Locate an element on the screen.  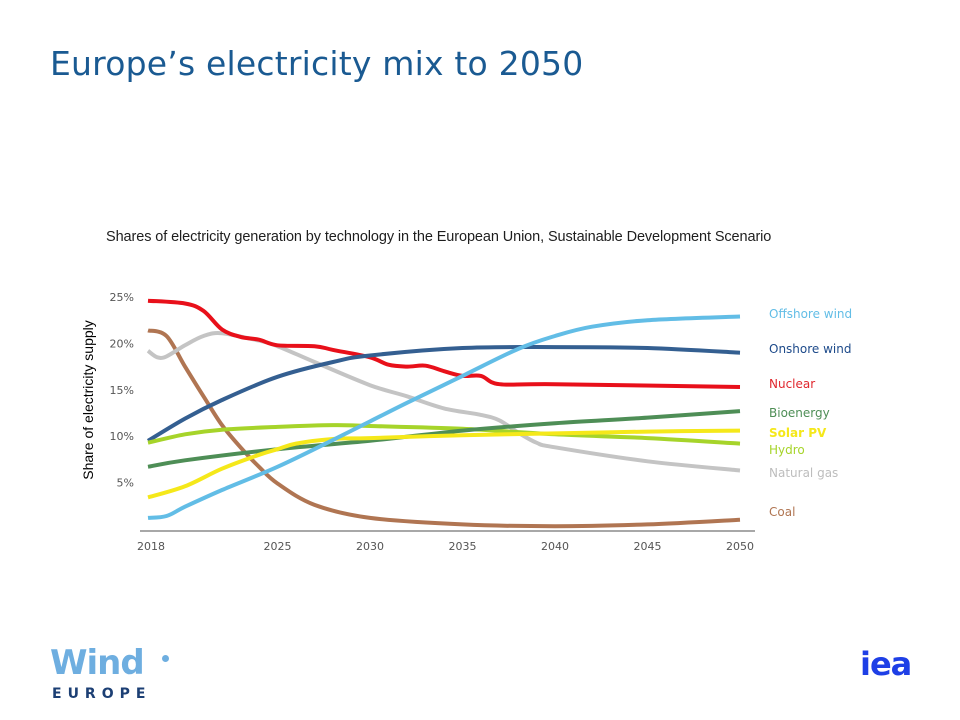
slide-title: Europe’s electricity mix to 2050 is located at coordinates (317, 63).